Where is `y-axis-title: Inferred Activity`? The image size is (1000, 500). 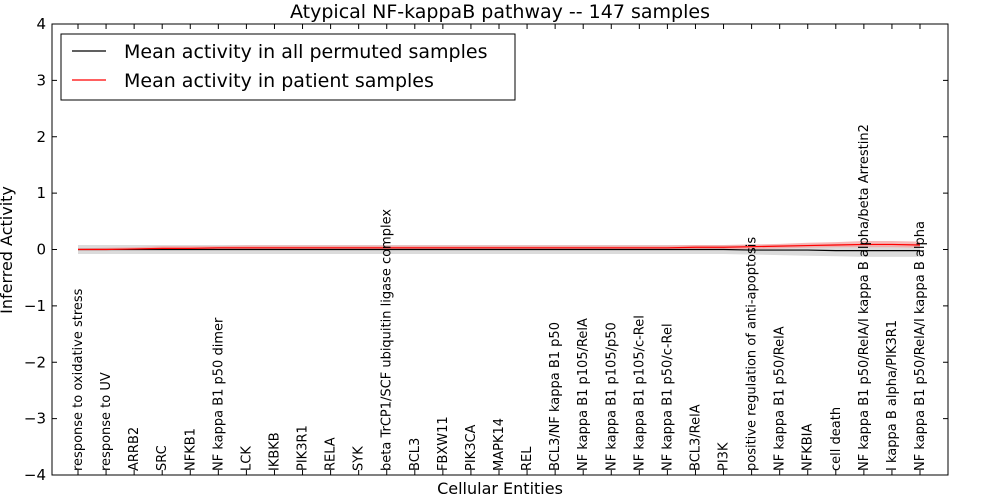 y-axis-title: Inferred Activity is located at coordinates (8, 250).